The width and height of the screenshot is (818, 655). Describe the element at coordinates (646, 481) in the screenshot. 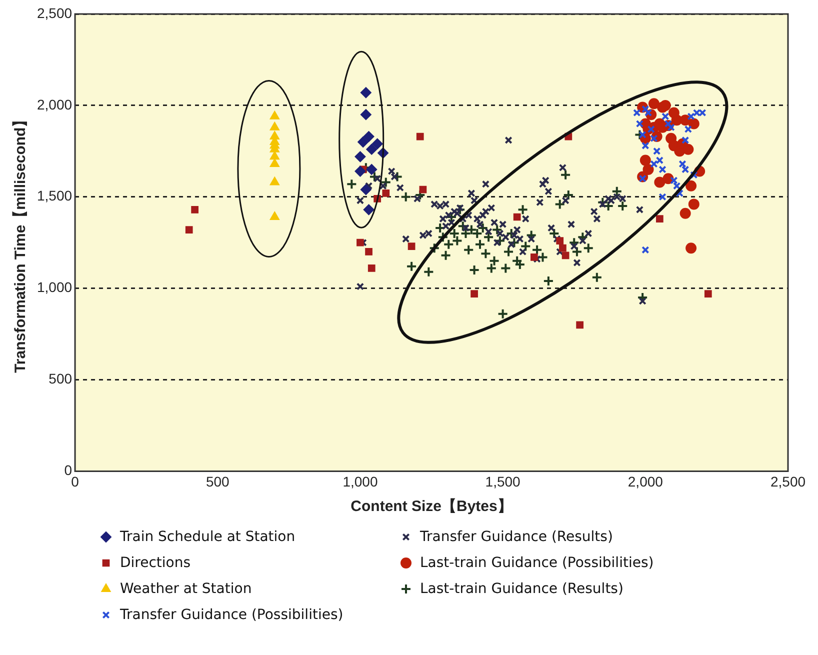

I see `x-tick-label: 2,000` at that location.